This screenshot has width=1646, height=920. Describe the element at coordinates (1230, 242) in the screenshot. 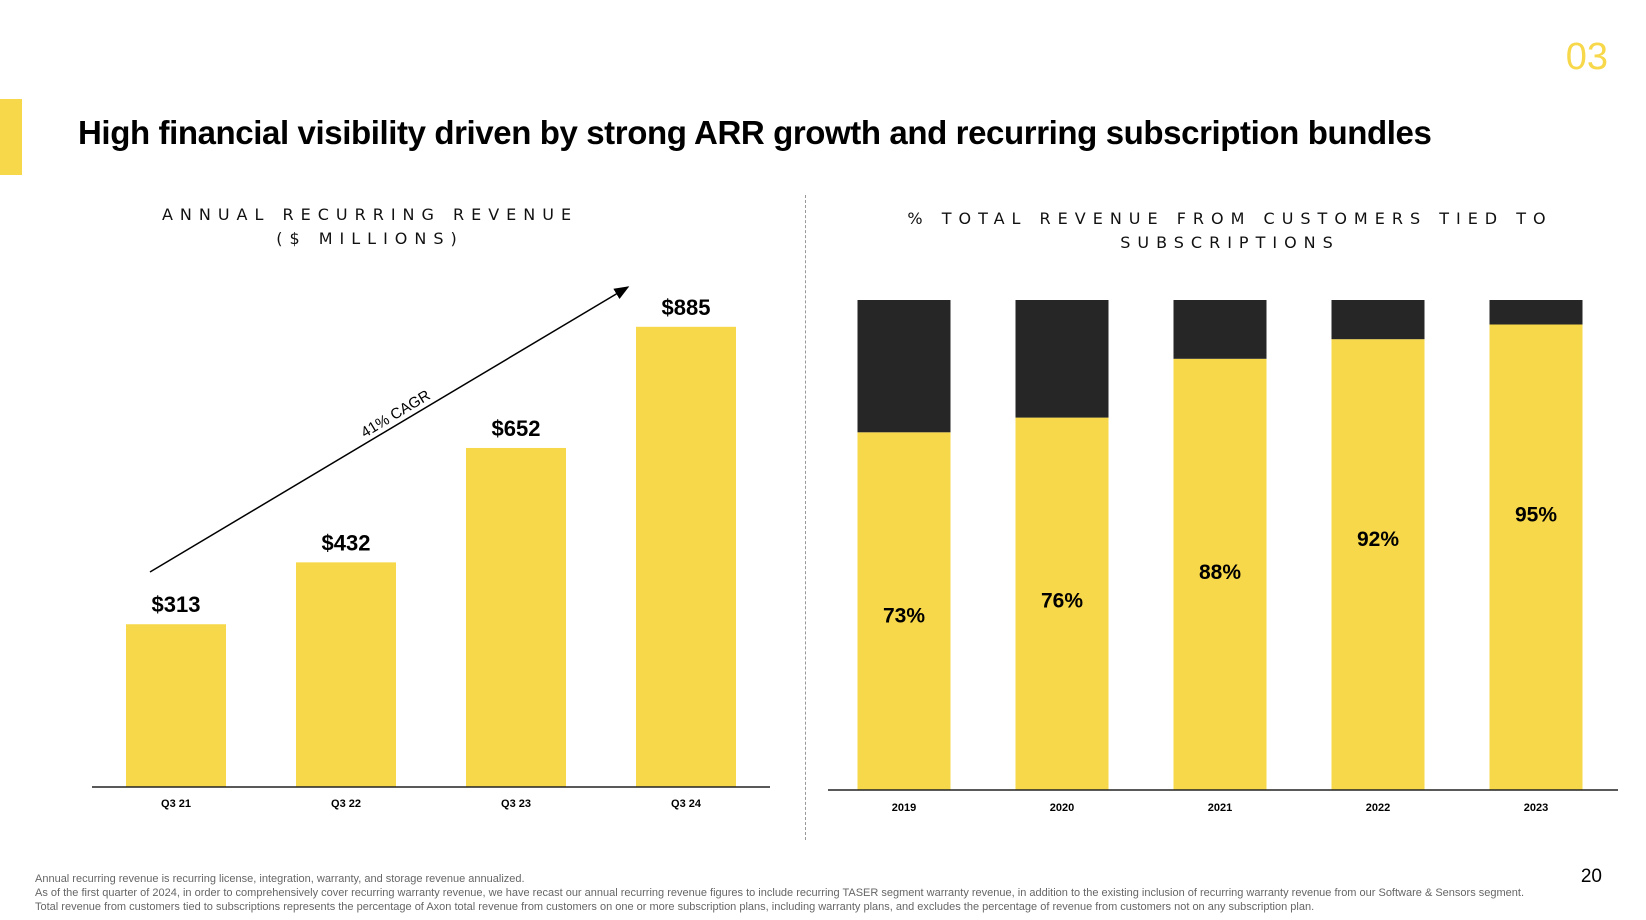

I see `subscription-chart-title-line2: SUBSCRIPTIONS` at that location.